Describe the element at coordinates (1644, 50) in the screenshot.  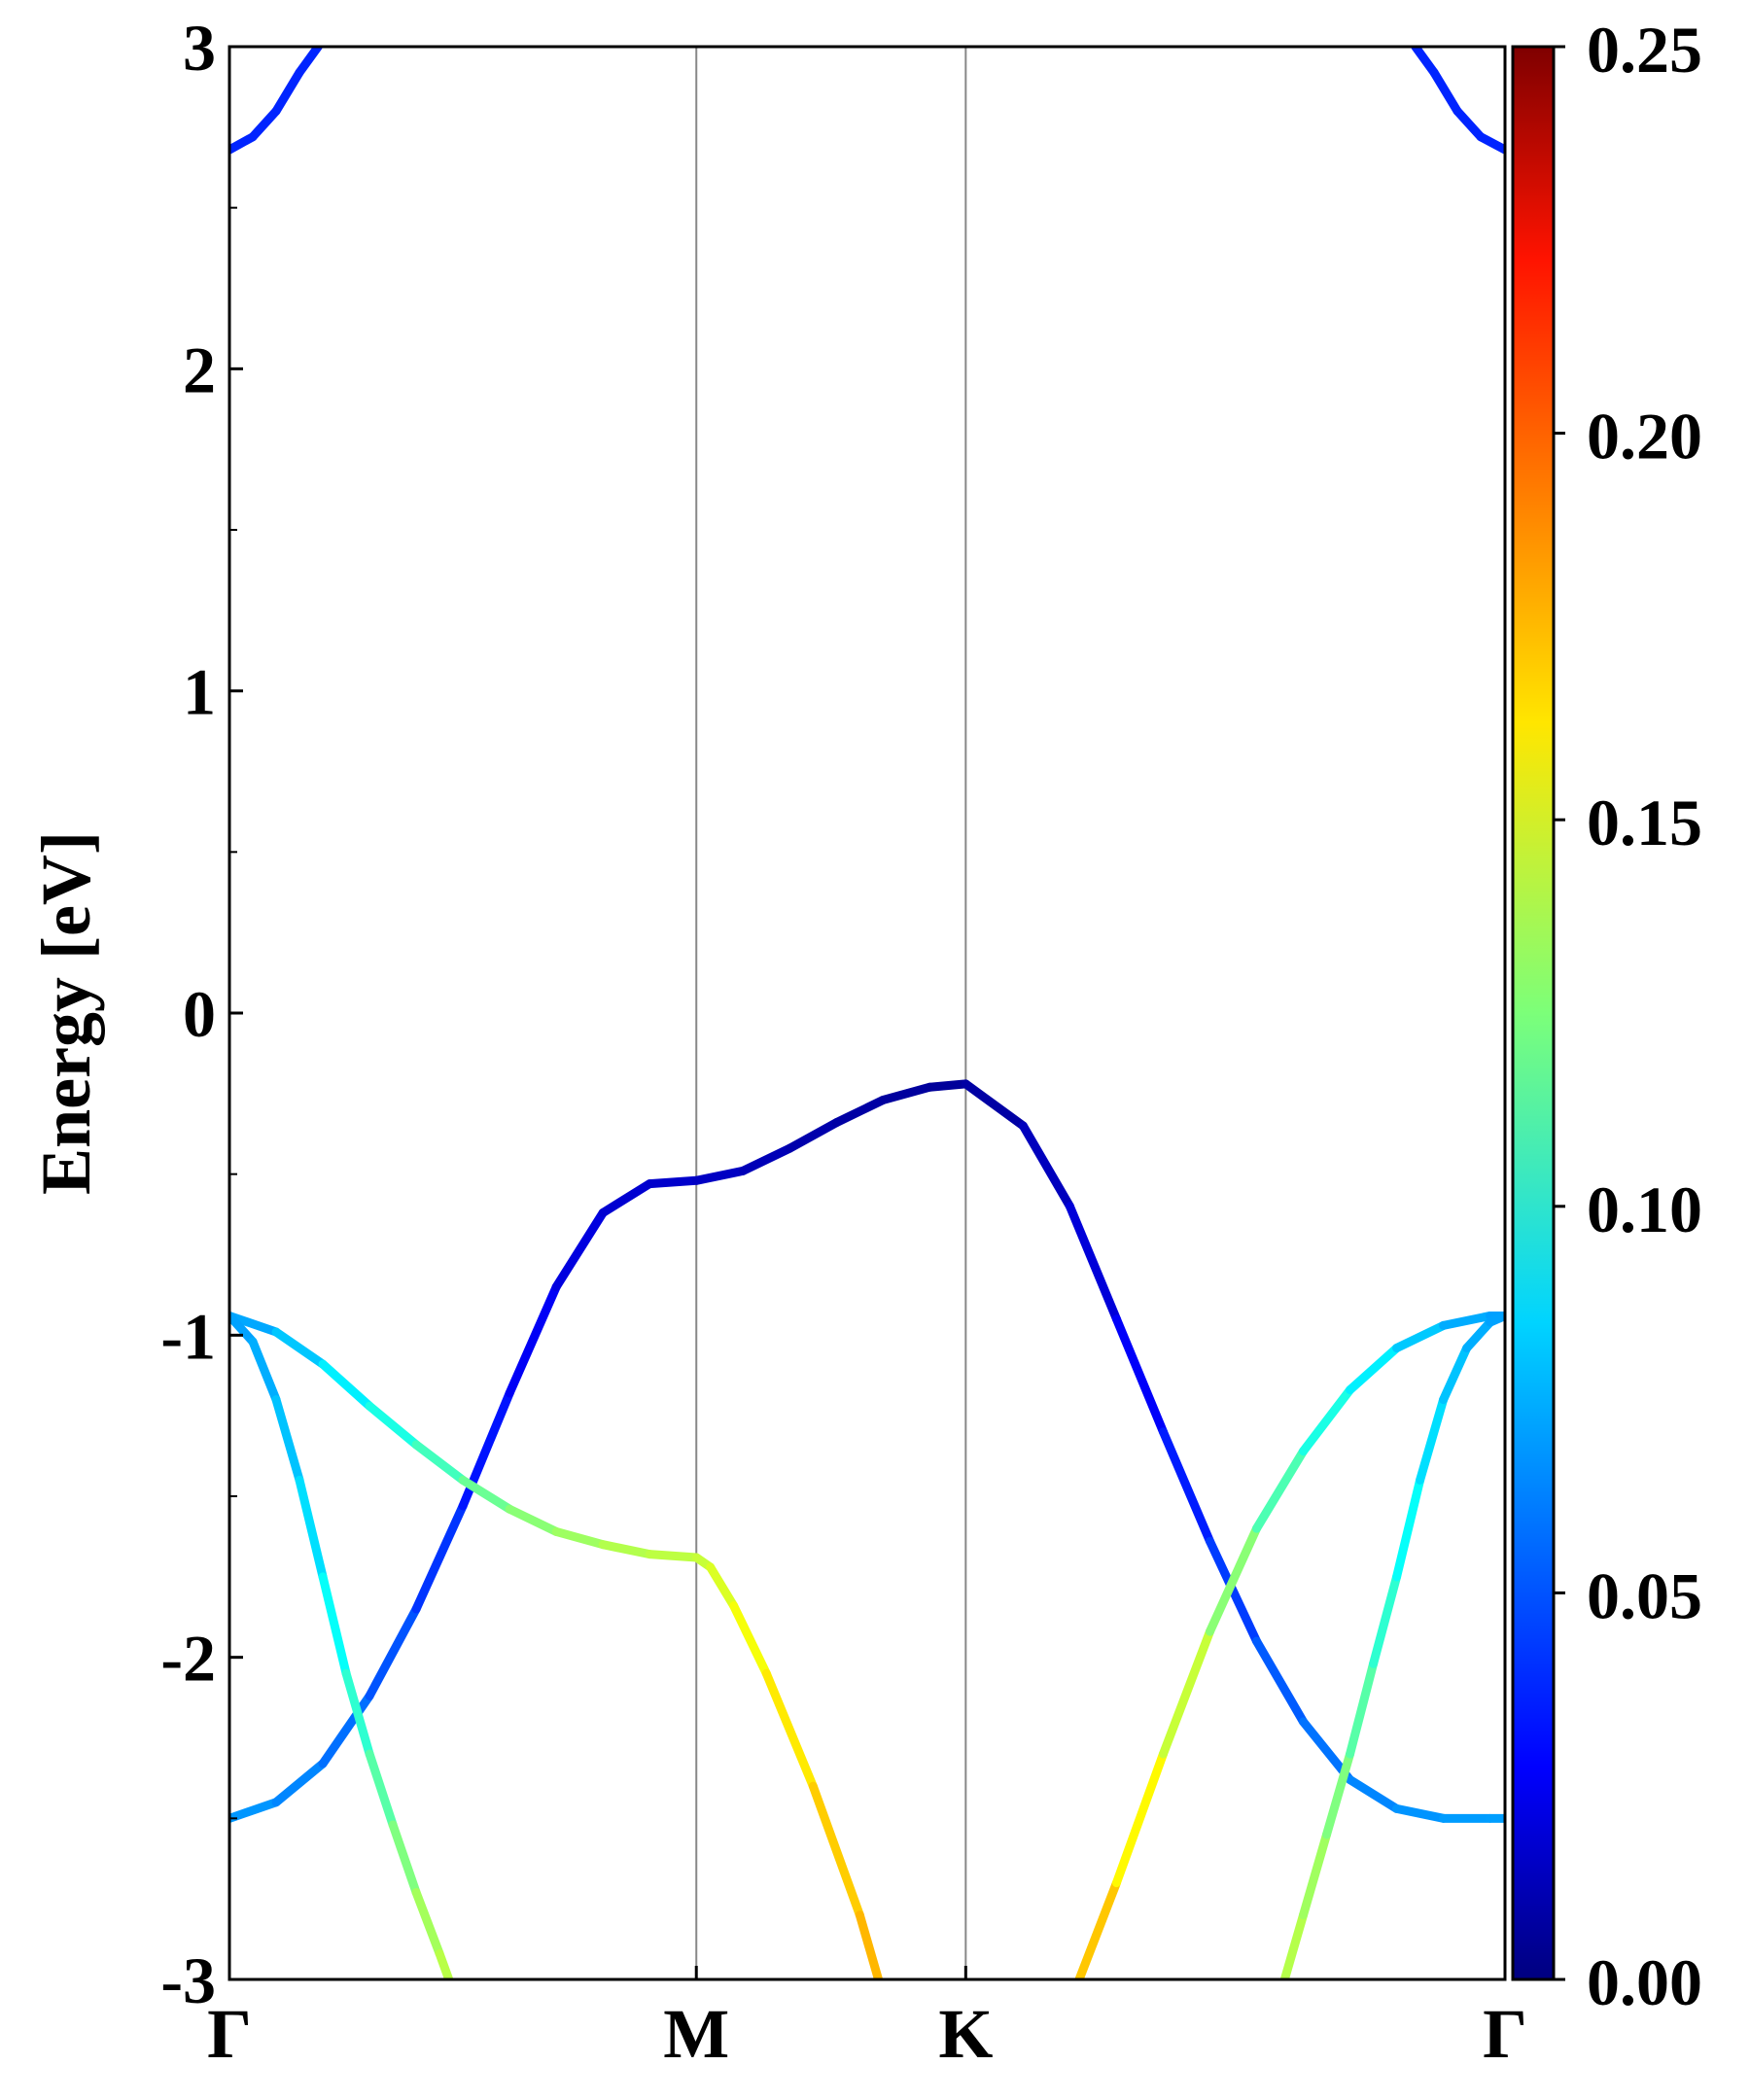
I see `colorbar-tick-label: 0.25` at that location.